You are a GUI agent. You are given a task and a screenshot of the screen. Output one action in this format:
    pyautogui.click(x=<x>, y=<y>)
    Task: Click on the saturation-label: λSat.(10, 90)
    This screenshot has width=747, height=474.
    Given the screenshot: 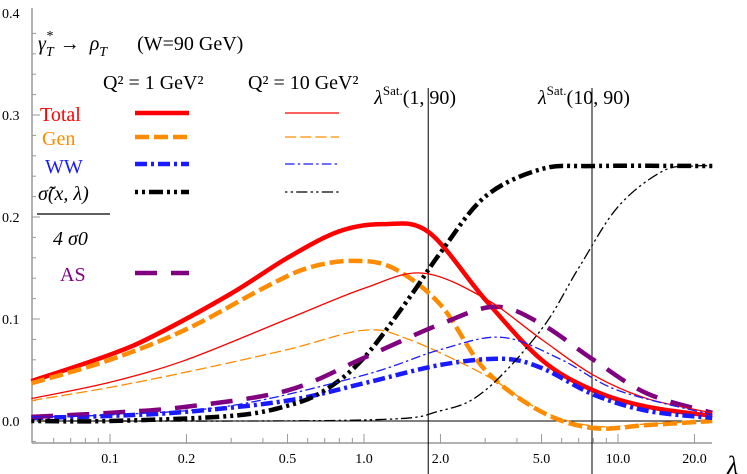 What is the action you would take?
    pyautogui.click(x=583, y=96)
    